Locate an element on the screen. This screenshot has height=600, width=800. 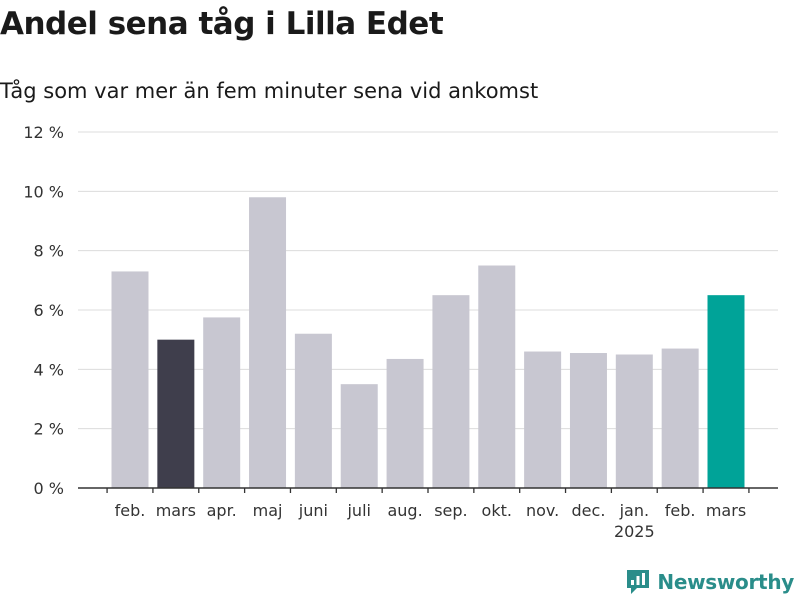
x-tick-label: maj is located at coordinates (268, 510).